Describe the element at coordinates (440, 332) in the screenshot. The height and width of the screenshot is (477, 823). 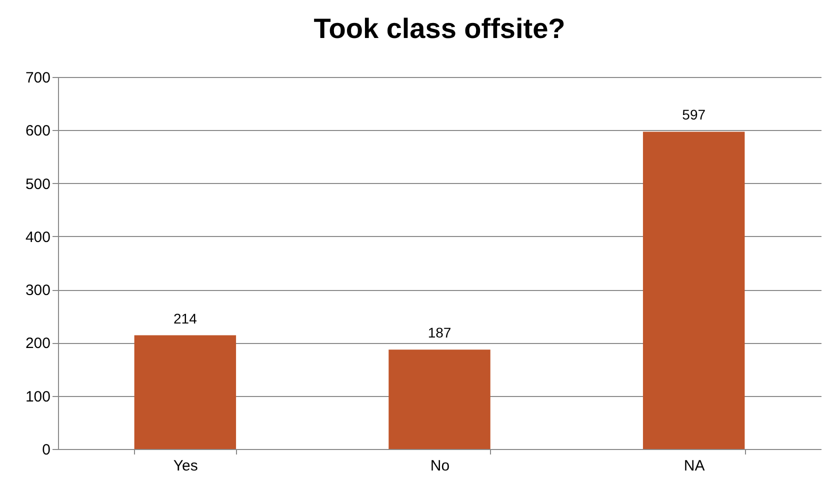
I see `data-label: 187` at that location.